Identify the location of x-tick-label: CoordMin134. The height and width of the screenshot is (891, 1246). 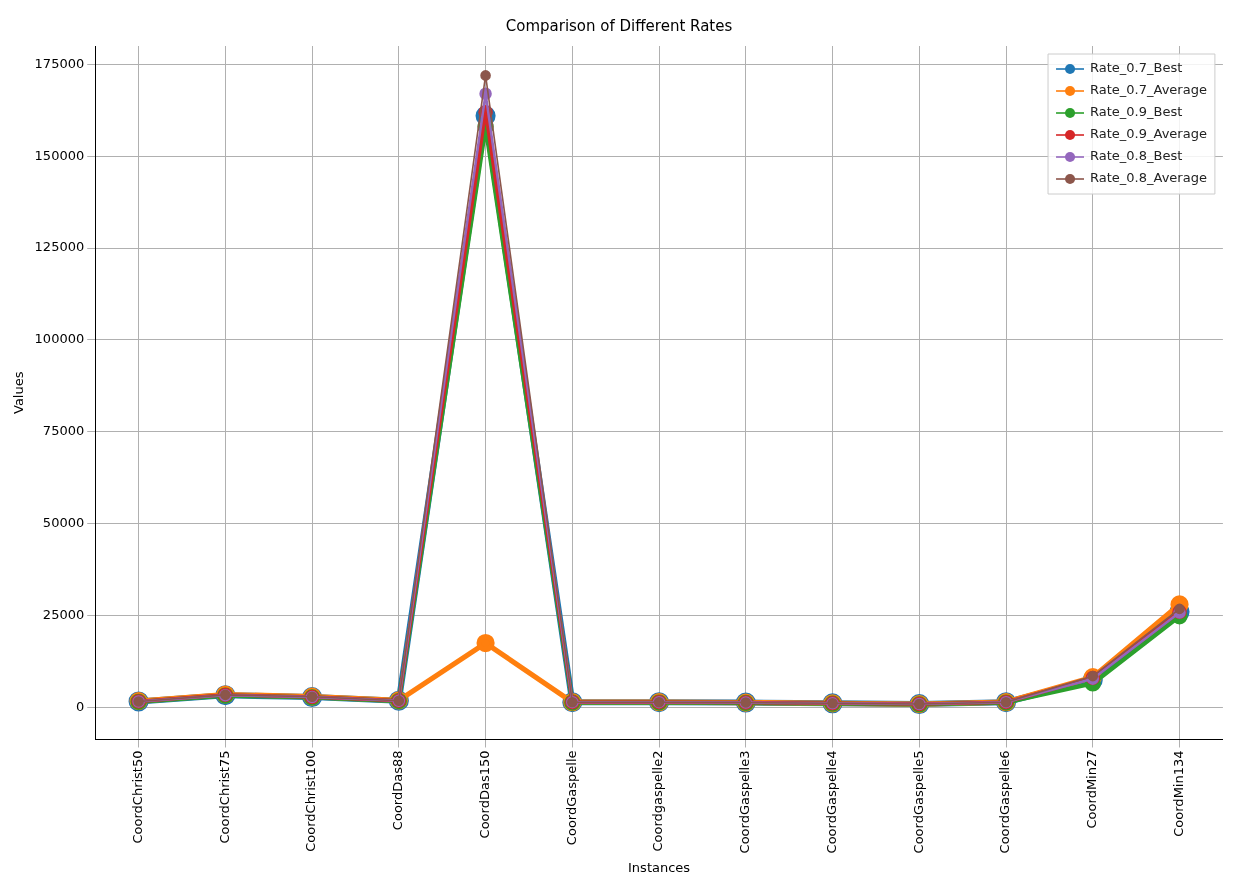
(1178, 793).